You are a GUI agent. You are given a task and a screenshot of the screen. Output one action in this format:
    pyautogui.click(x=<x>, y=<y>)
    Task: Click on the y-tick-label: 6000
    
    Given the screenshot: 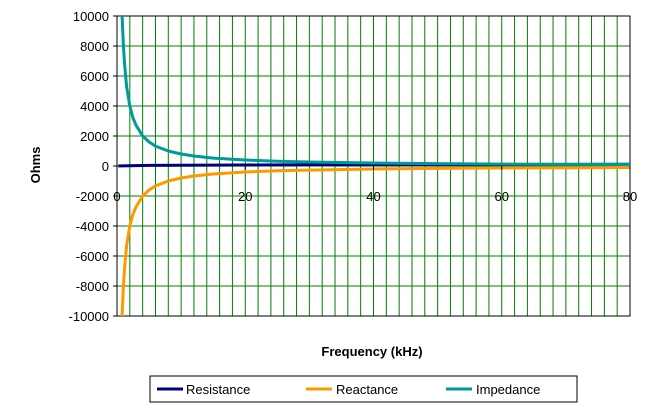 What is the action you would take?
    pyautogui.click(x=94, y=76)
    